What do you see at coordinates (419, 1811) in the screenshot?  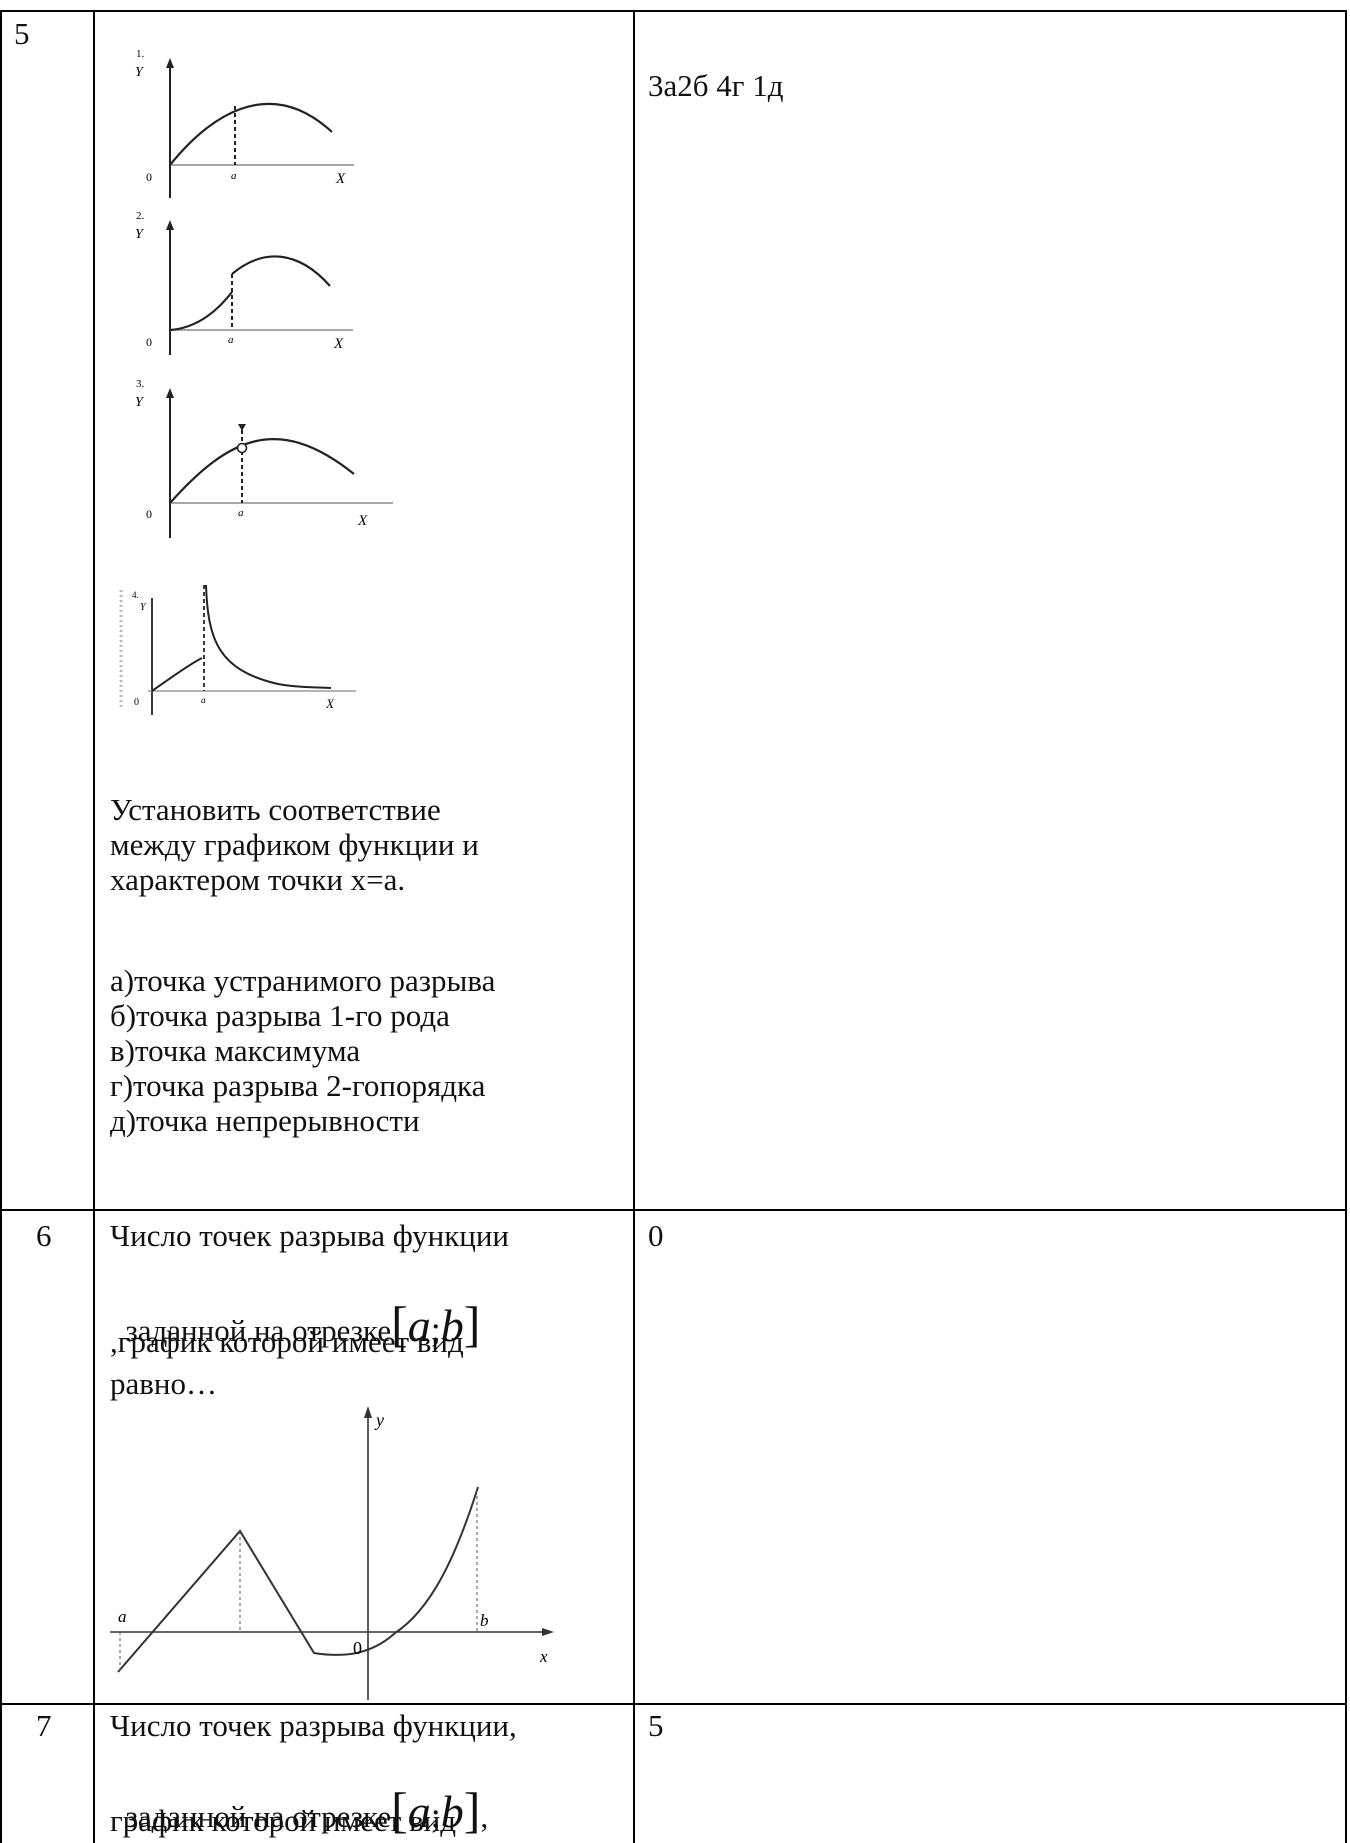 I see `q7-interval-a: a` at bounding box center [419, 1811].